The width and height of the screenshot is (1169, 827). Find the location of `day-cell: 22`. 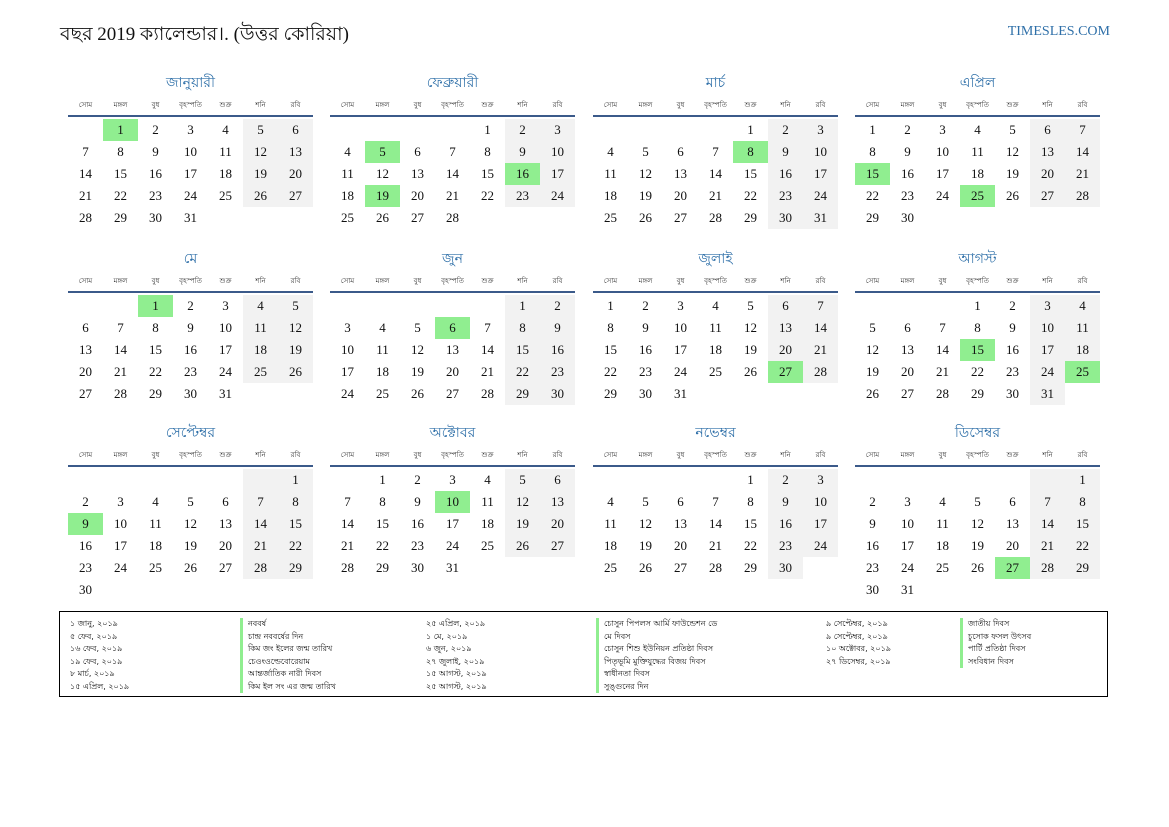

day-cell: 22 is located at coordinates (295, 546).